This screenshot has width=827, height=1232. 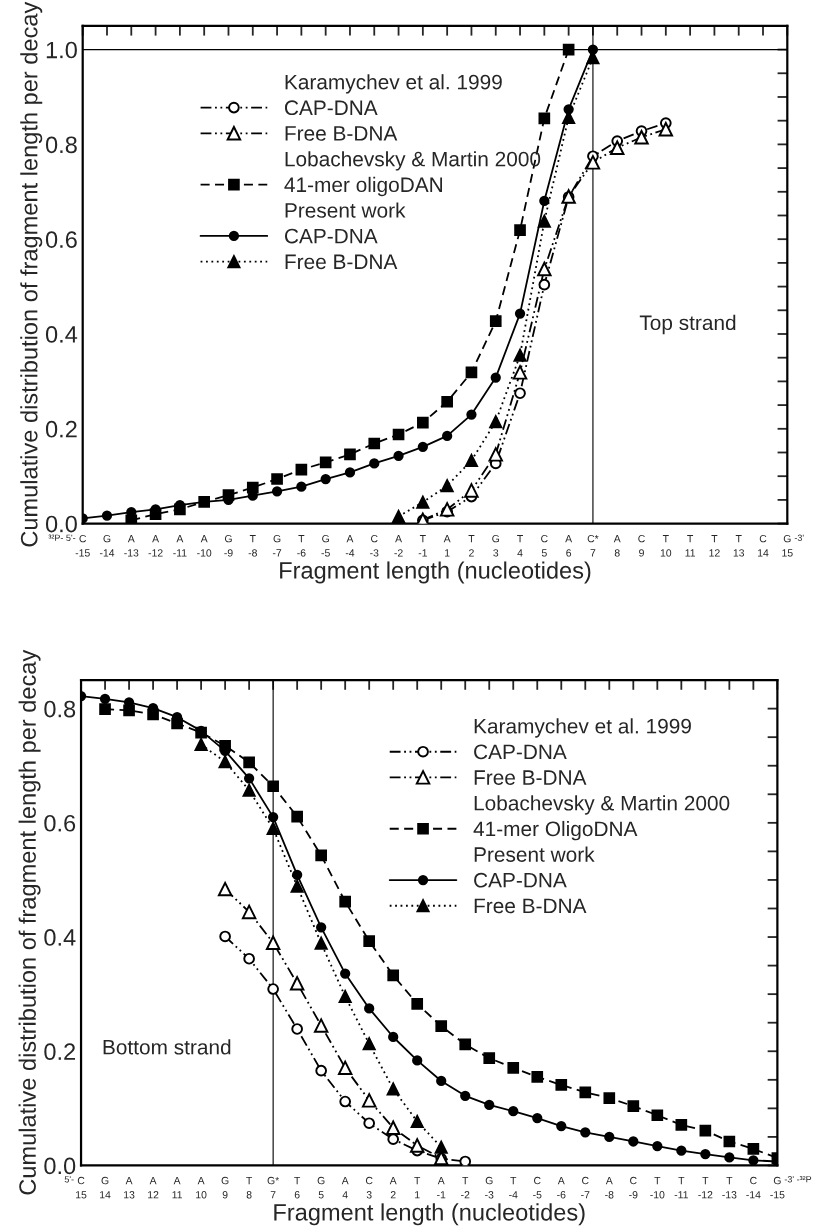 What do you see at coordinates (465, 1187) in the screenshot?
I see `x-tick-label: T -2` at bounding box center [465, 1187].